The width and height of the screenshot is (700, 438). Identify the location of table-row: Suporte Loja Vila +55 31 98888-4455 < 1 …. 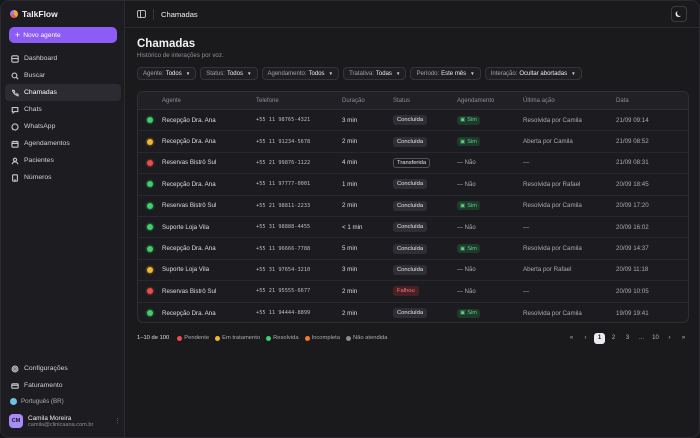
(413, 228).